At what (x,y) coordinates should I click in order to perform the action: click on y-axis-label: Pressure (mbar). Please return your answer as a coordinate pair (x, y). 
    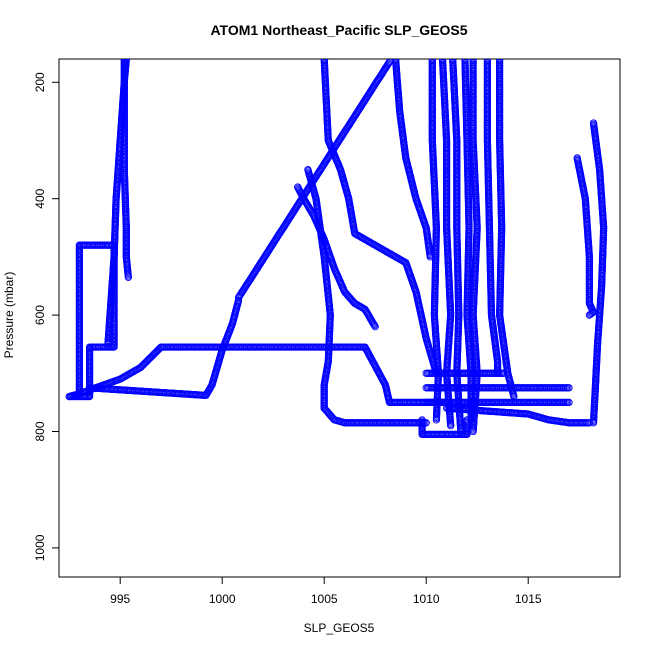
    Looking at the image, I should click on (9, 315).